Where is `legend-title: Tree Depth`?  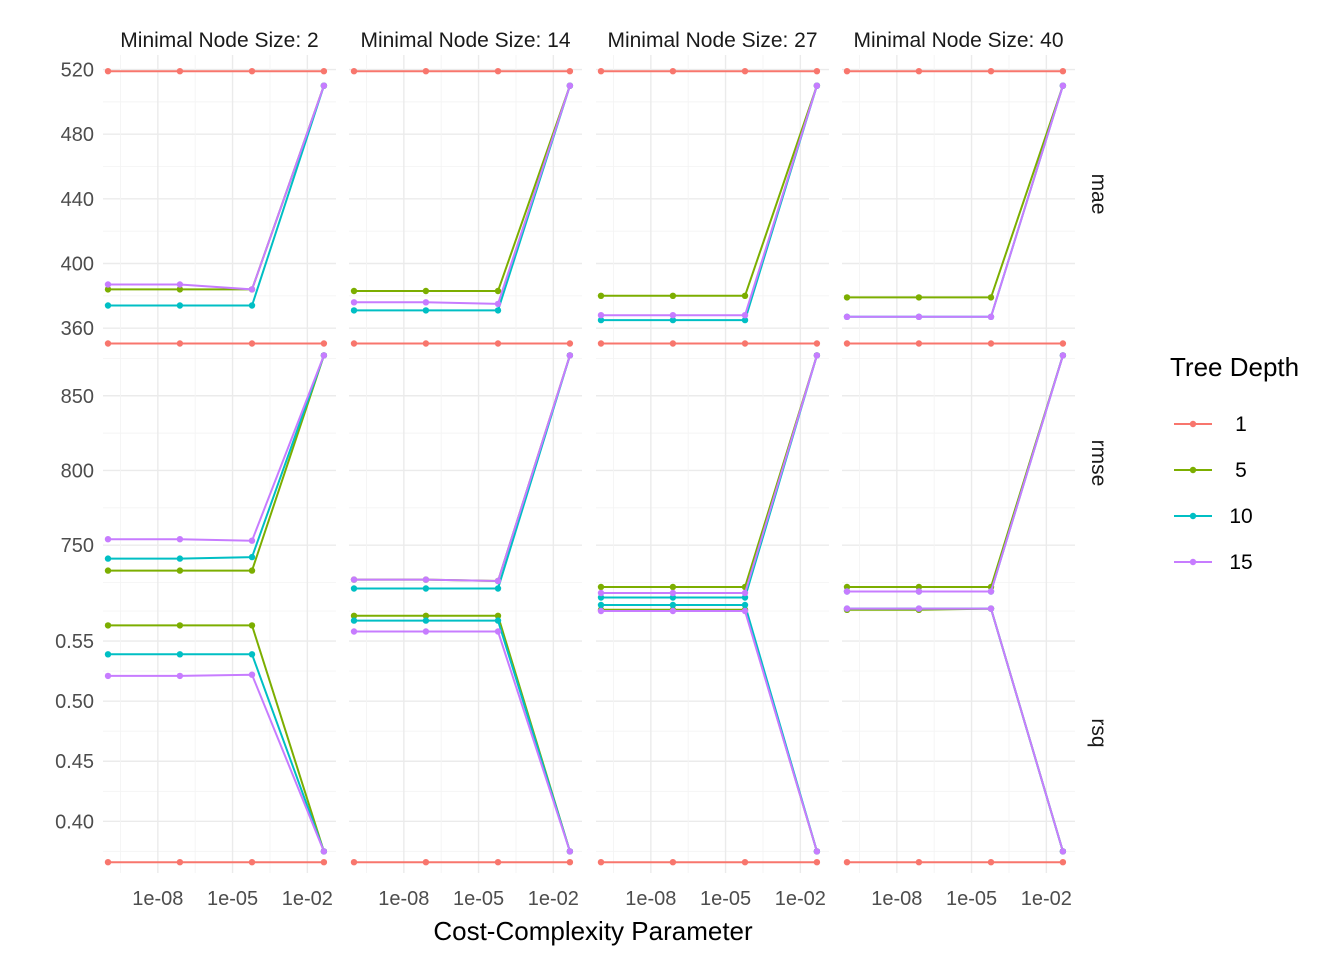 legend-title: Tree Depth is located at coordinates (1234, 367).